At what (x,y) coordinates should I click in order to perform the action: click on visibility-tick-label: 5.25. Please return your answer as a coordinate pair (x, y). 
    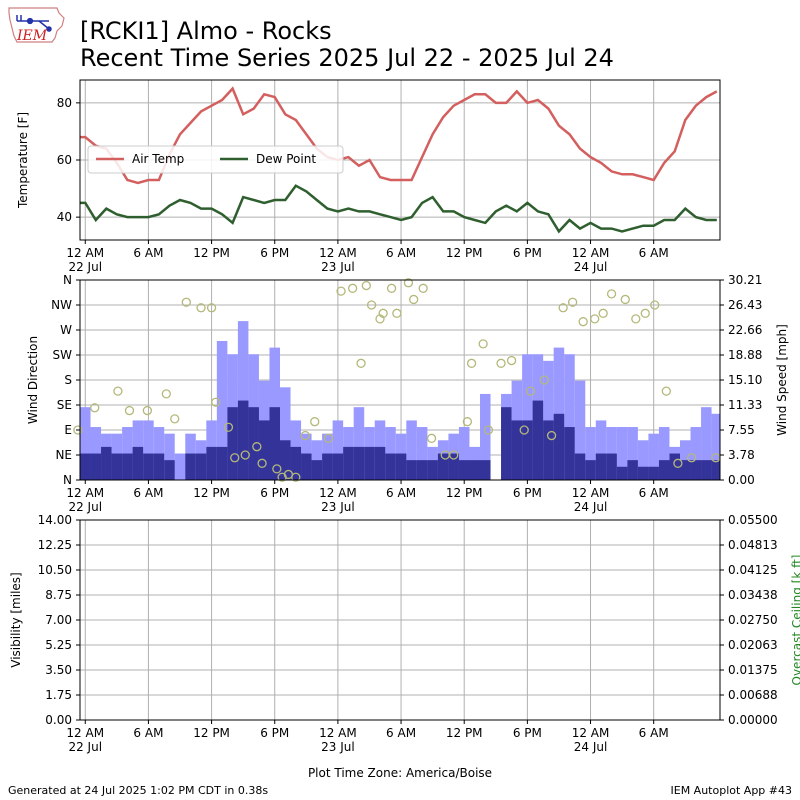
    Looking at the image, I should click on (58, 645).